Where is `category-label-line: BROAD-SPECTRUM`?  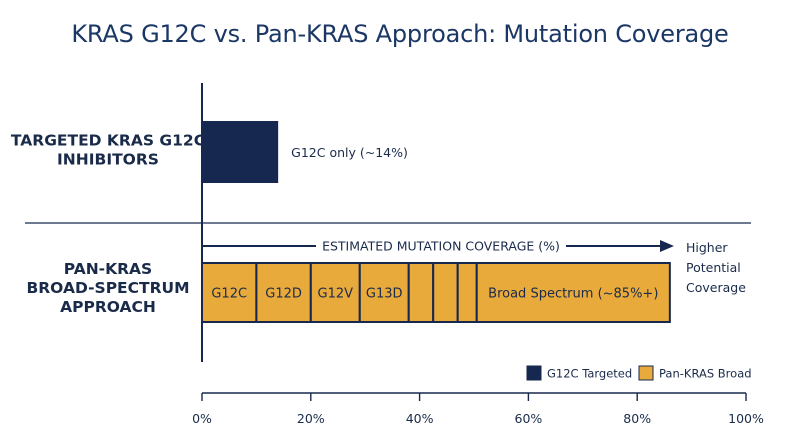 category-label-line: BROAD-SPECTRUM is located at coordinates (107, 288).